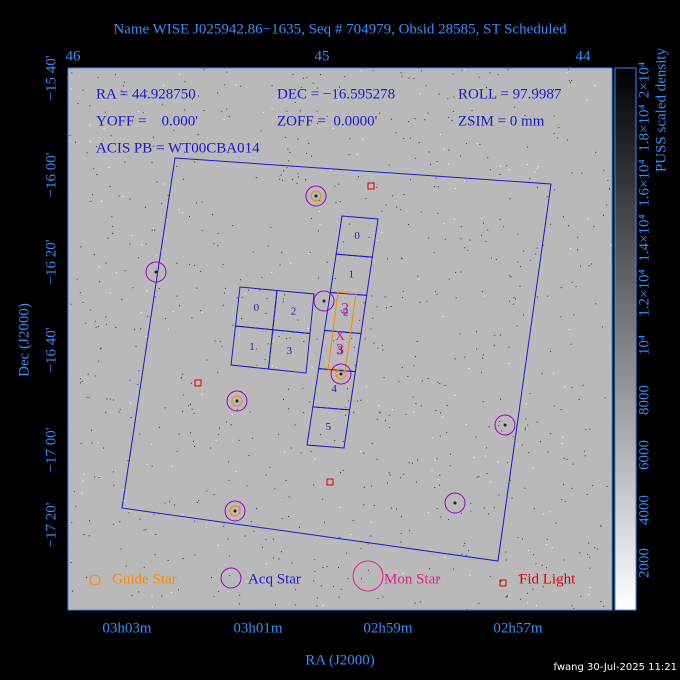 The width and height of the screenshot is (680, 680). Describe the element at coordinates (584, 56) in the screenshot. I see `top-tick: 44` at that location.